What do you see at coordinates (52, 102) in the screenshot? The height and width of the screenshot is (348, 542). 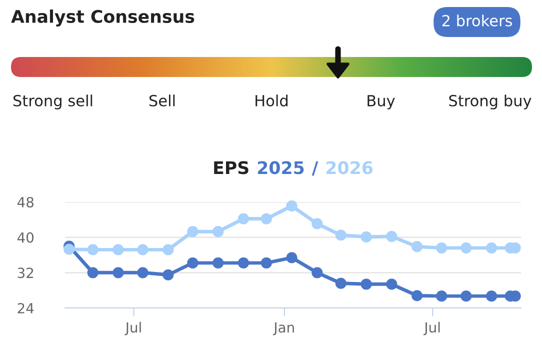 I see `category-label: Strong sell` at bounding box center [52, 102].